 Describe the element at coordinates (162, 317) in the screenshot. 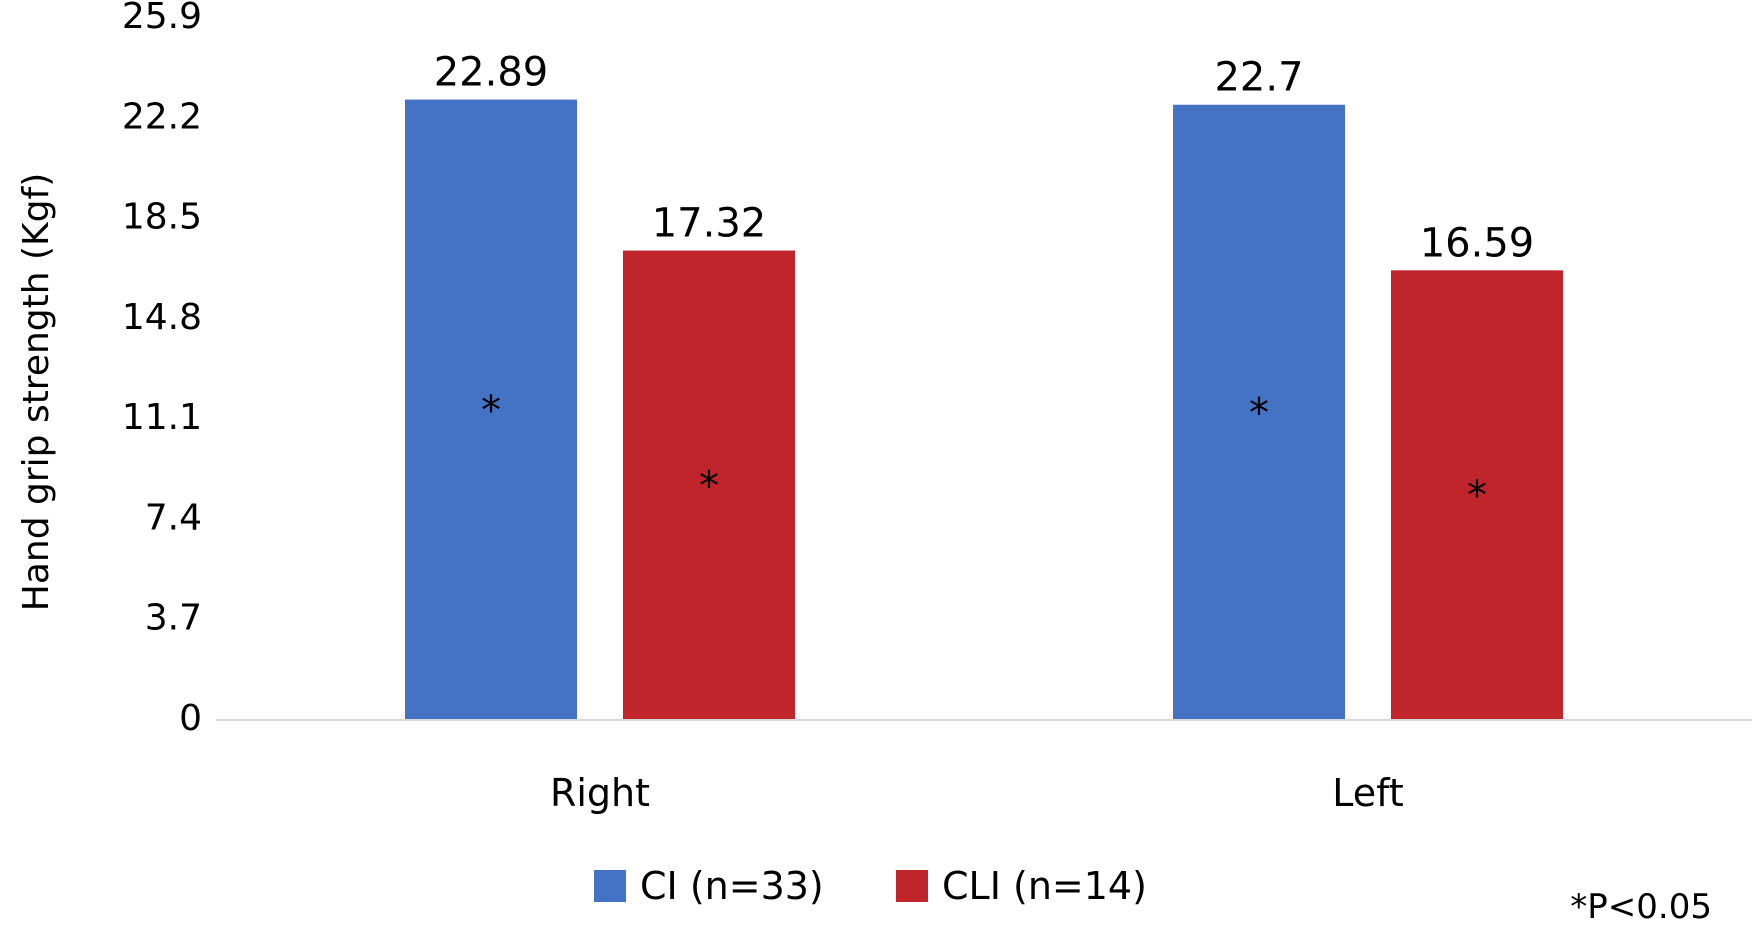

I see `y-tick-label: 14.8` at that location.